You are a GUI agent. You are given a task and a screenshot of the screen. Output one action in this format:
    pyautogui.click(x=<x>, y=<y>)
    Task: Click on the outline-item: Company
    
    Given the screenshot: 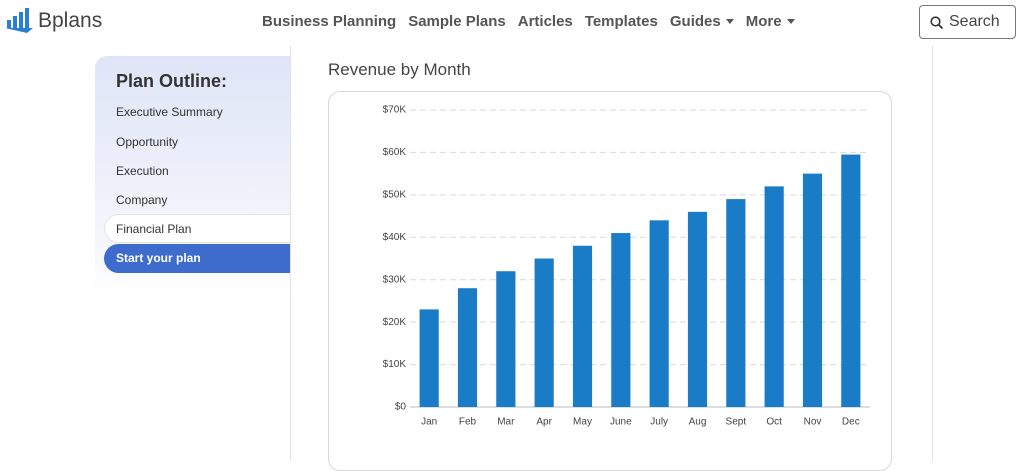 What is the action you would take?
    pyautogui.click(x=142, y=200)
    